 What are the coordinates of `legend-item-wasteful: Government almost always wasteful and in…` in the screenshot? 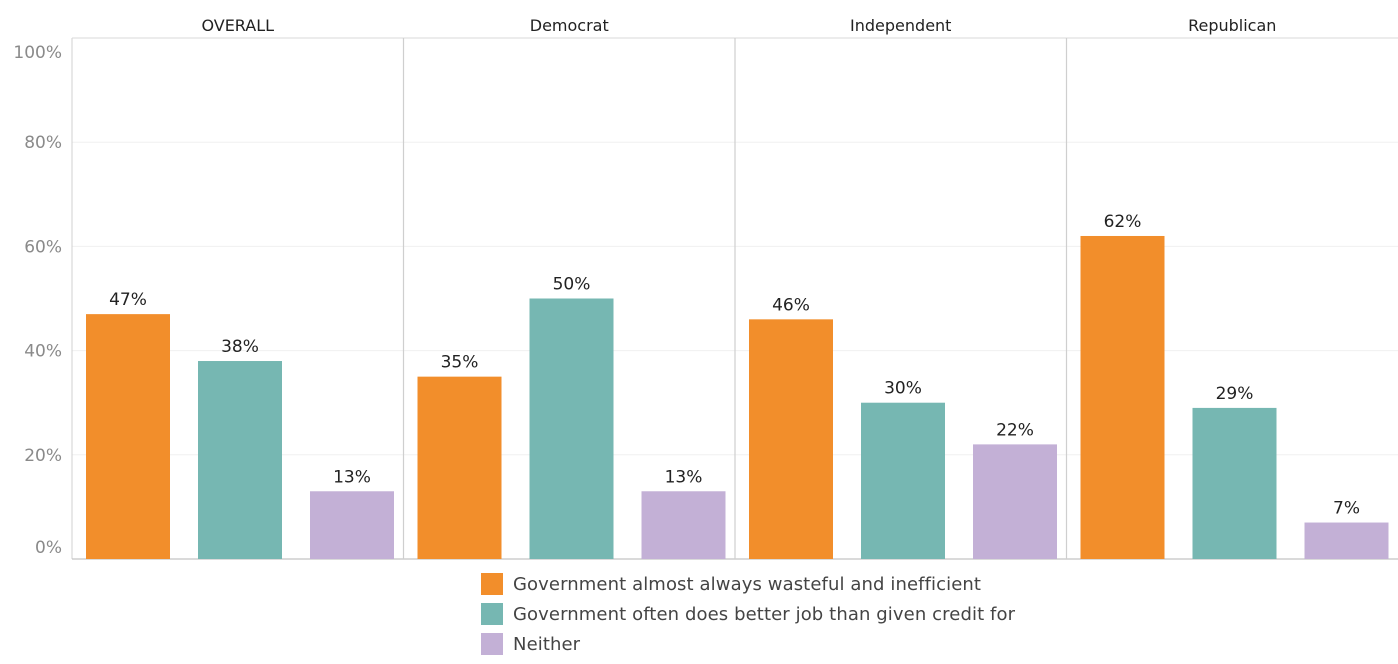 It's located at (748, 584).